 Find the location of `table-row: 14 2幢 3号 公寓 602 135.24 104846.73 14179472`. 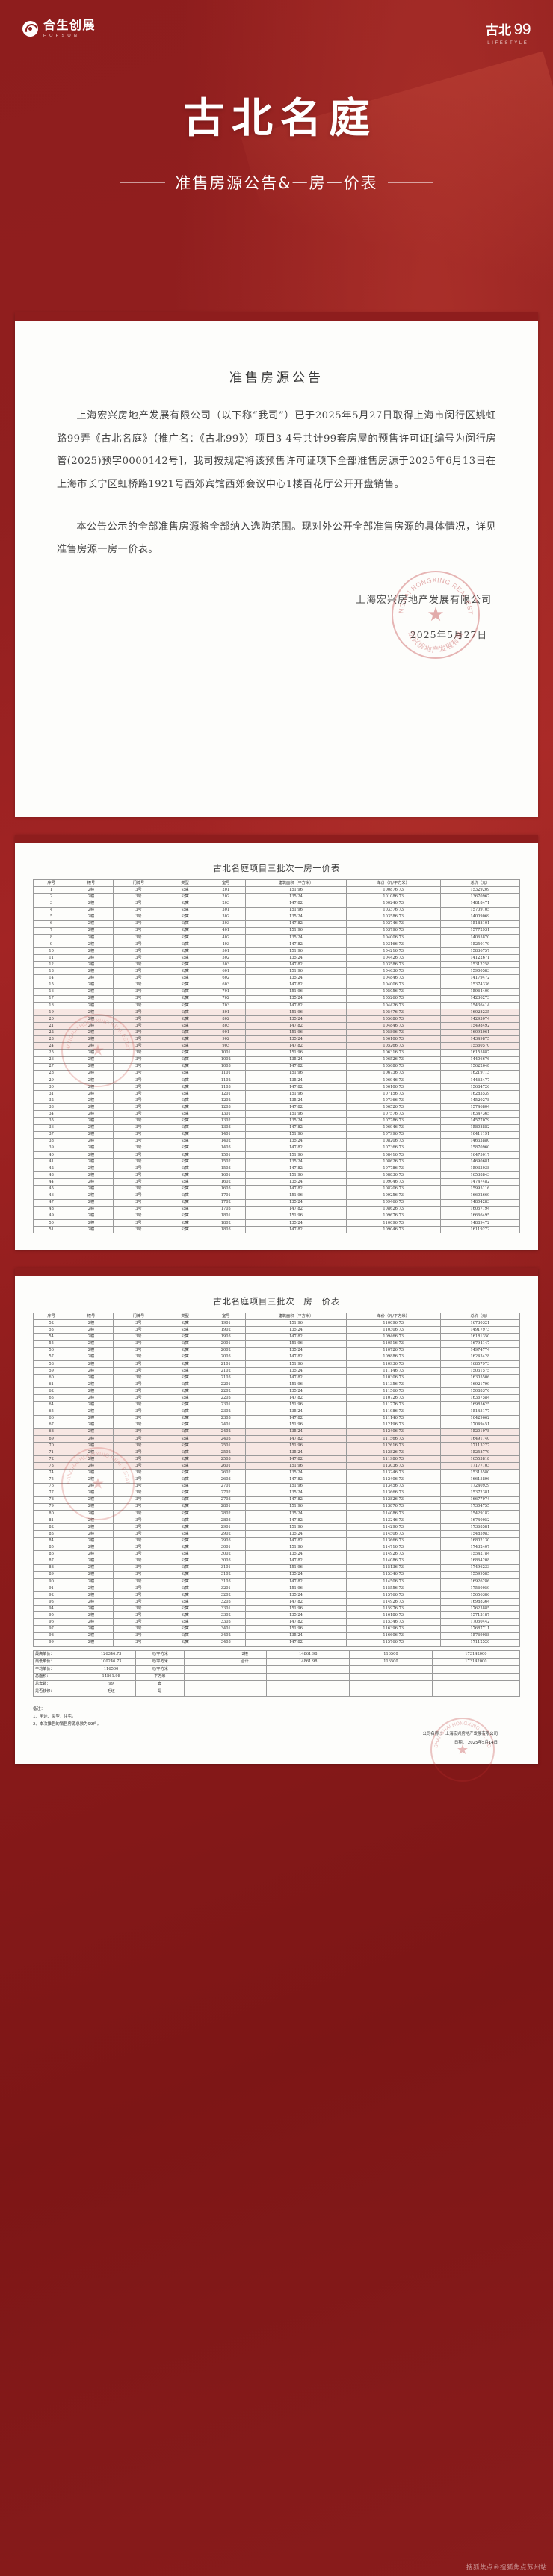

table-row: 14 2幢 3号 公寓 602 135.24 104846.73 14179472 is located at coordinates (276, 978).